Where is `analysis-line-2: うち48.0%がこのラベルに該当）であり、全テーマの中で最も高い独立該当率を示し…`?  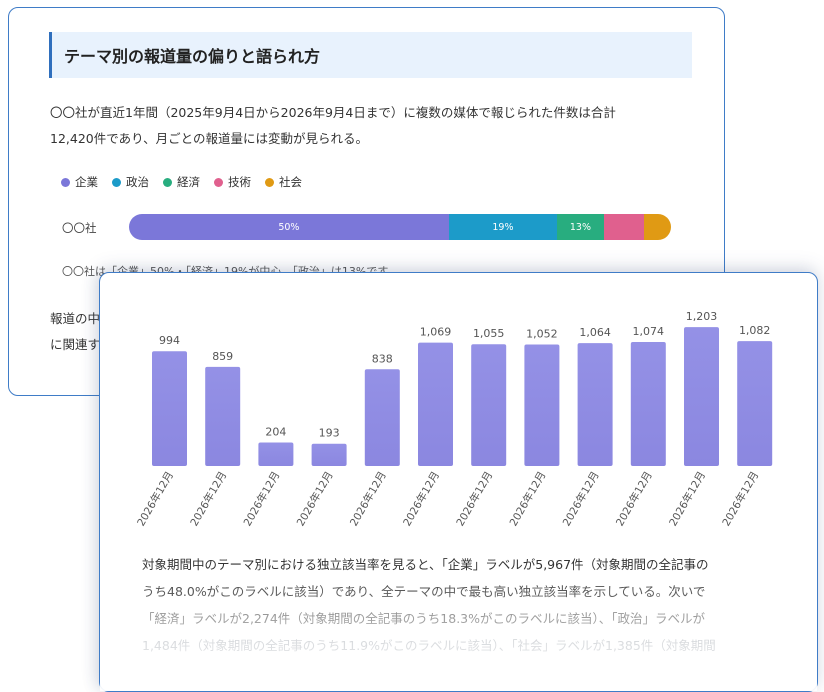 analysis-line-2: うち48.0%がこのラベルに該当）であり、全テーマの中で最も高い独立該当率を示し… is located at coordinates (424, 591).